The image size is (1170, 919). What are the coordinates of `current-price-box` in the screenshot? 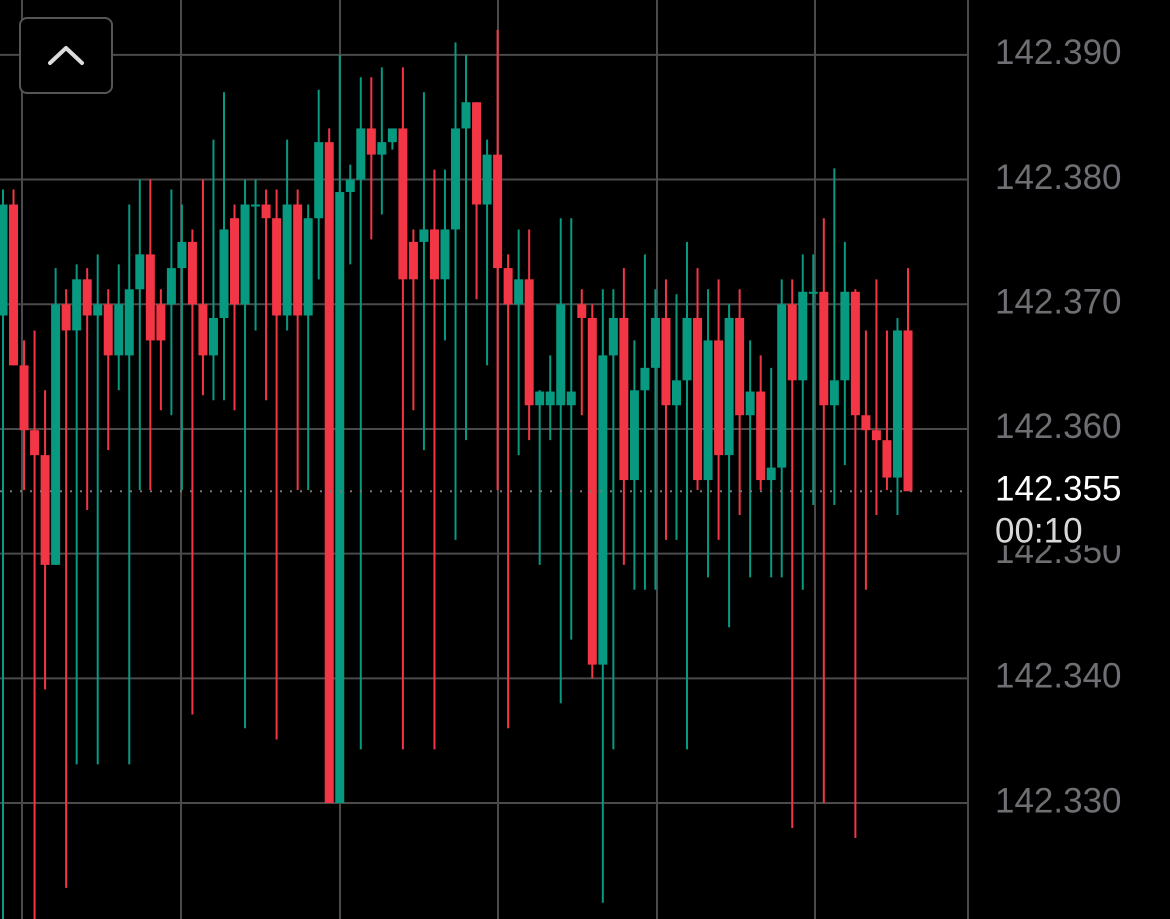 It's located at (1077, 506).